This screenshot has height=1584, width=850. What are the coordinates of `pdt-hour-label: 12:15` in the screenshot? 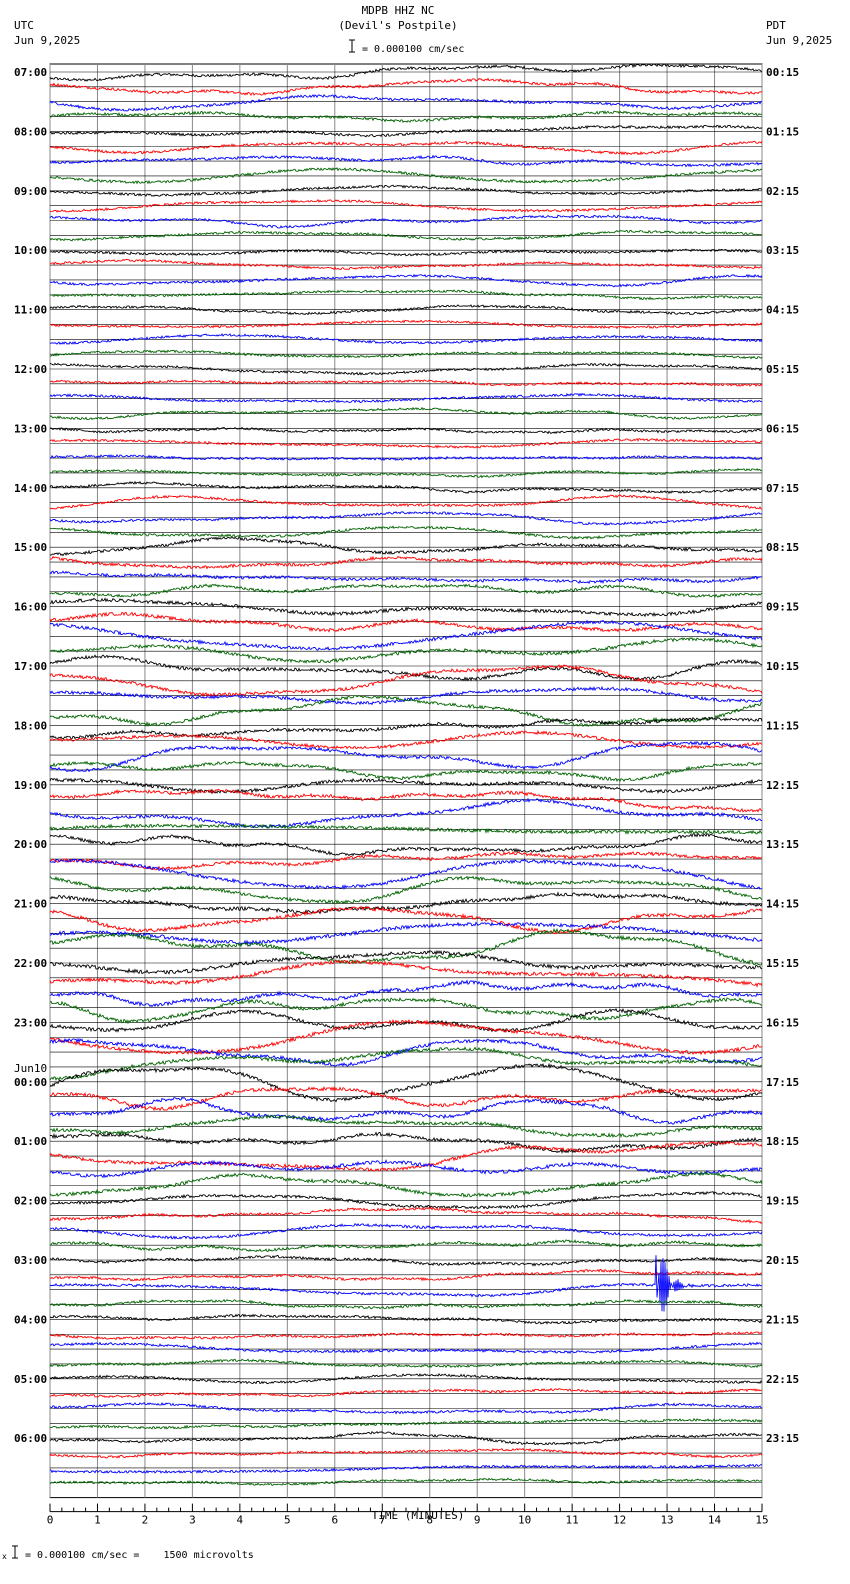 It's located at (782, 785).